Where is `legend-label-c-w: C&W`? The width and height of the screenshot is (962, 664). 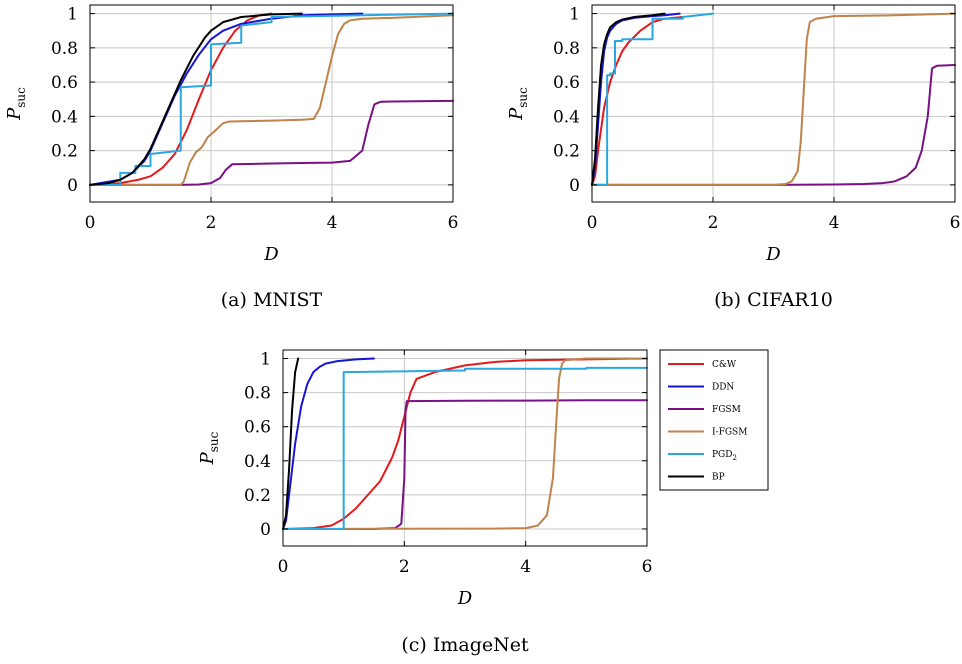 legend-label-c-w: C&W is located at coordinates (724, 365).